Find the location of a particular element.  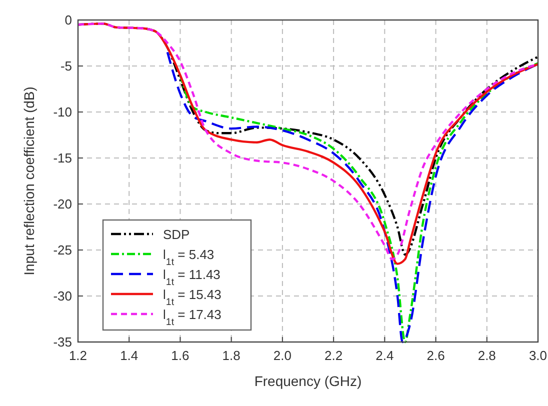

y-axis-title: Input reflection coefficient (dB) is located at coordinates (29, 181).